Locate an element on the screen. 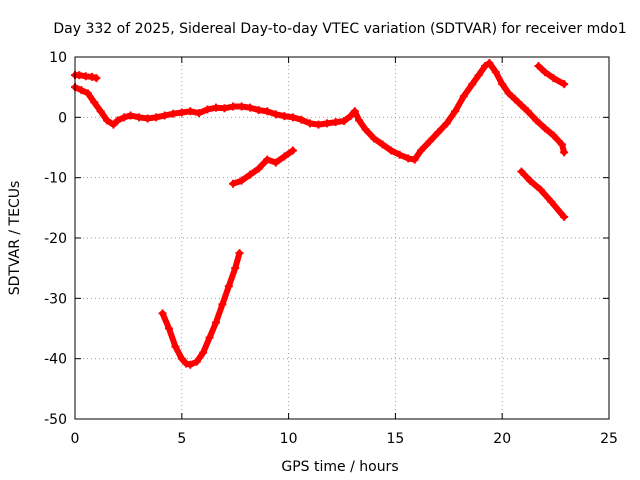 This screenshot has height=480, width=640. x-tick-label: 5 is located at coordinates (181, 439).